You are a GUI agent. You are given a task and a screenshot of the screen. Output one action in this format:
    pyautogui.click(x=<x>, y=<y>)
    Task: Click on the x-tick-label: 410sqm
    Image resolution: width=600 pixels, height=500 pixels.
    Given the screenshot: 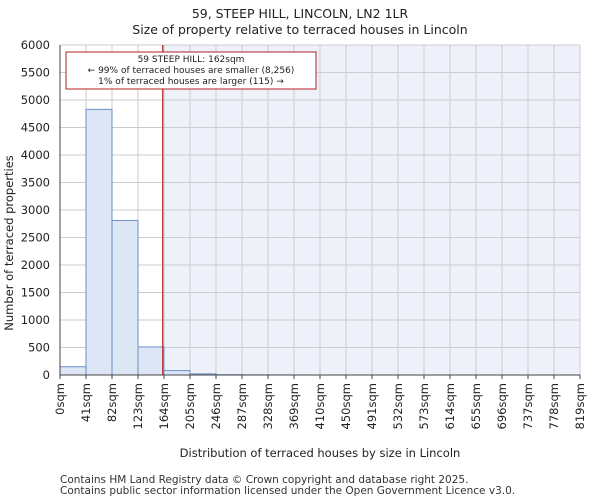 What is the action you would take?
    pyautogui.click(x=320, y=406)
    